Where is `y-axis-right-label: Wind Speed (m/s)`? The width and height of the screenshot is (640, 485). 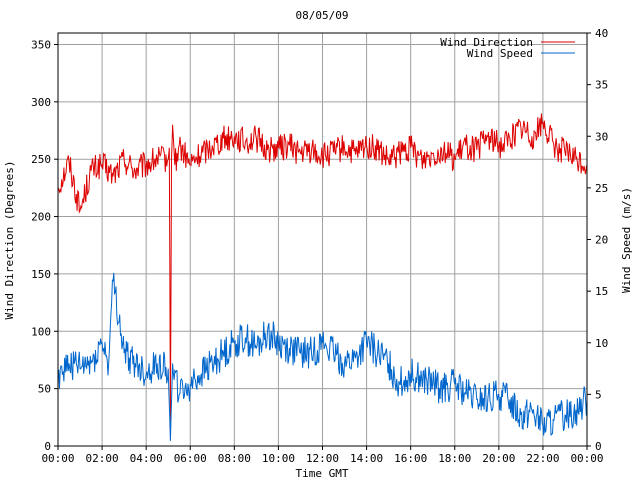
y-axis-right-label: Wind Speed (m/s) is located at coordinates (626, 240).